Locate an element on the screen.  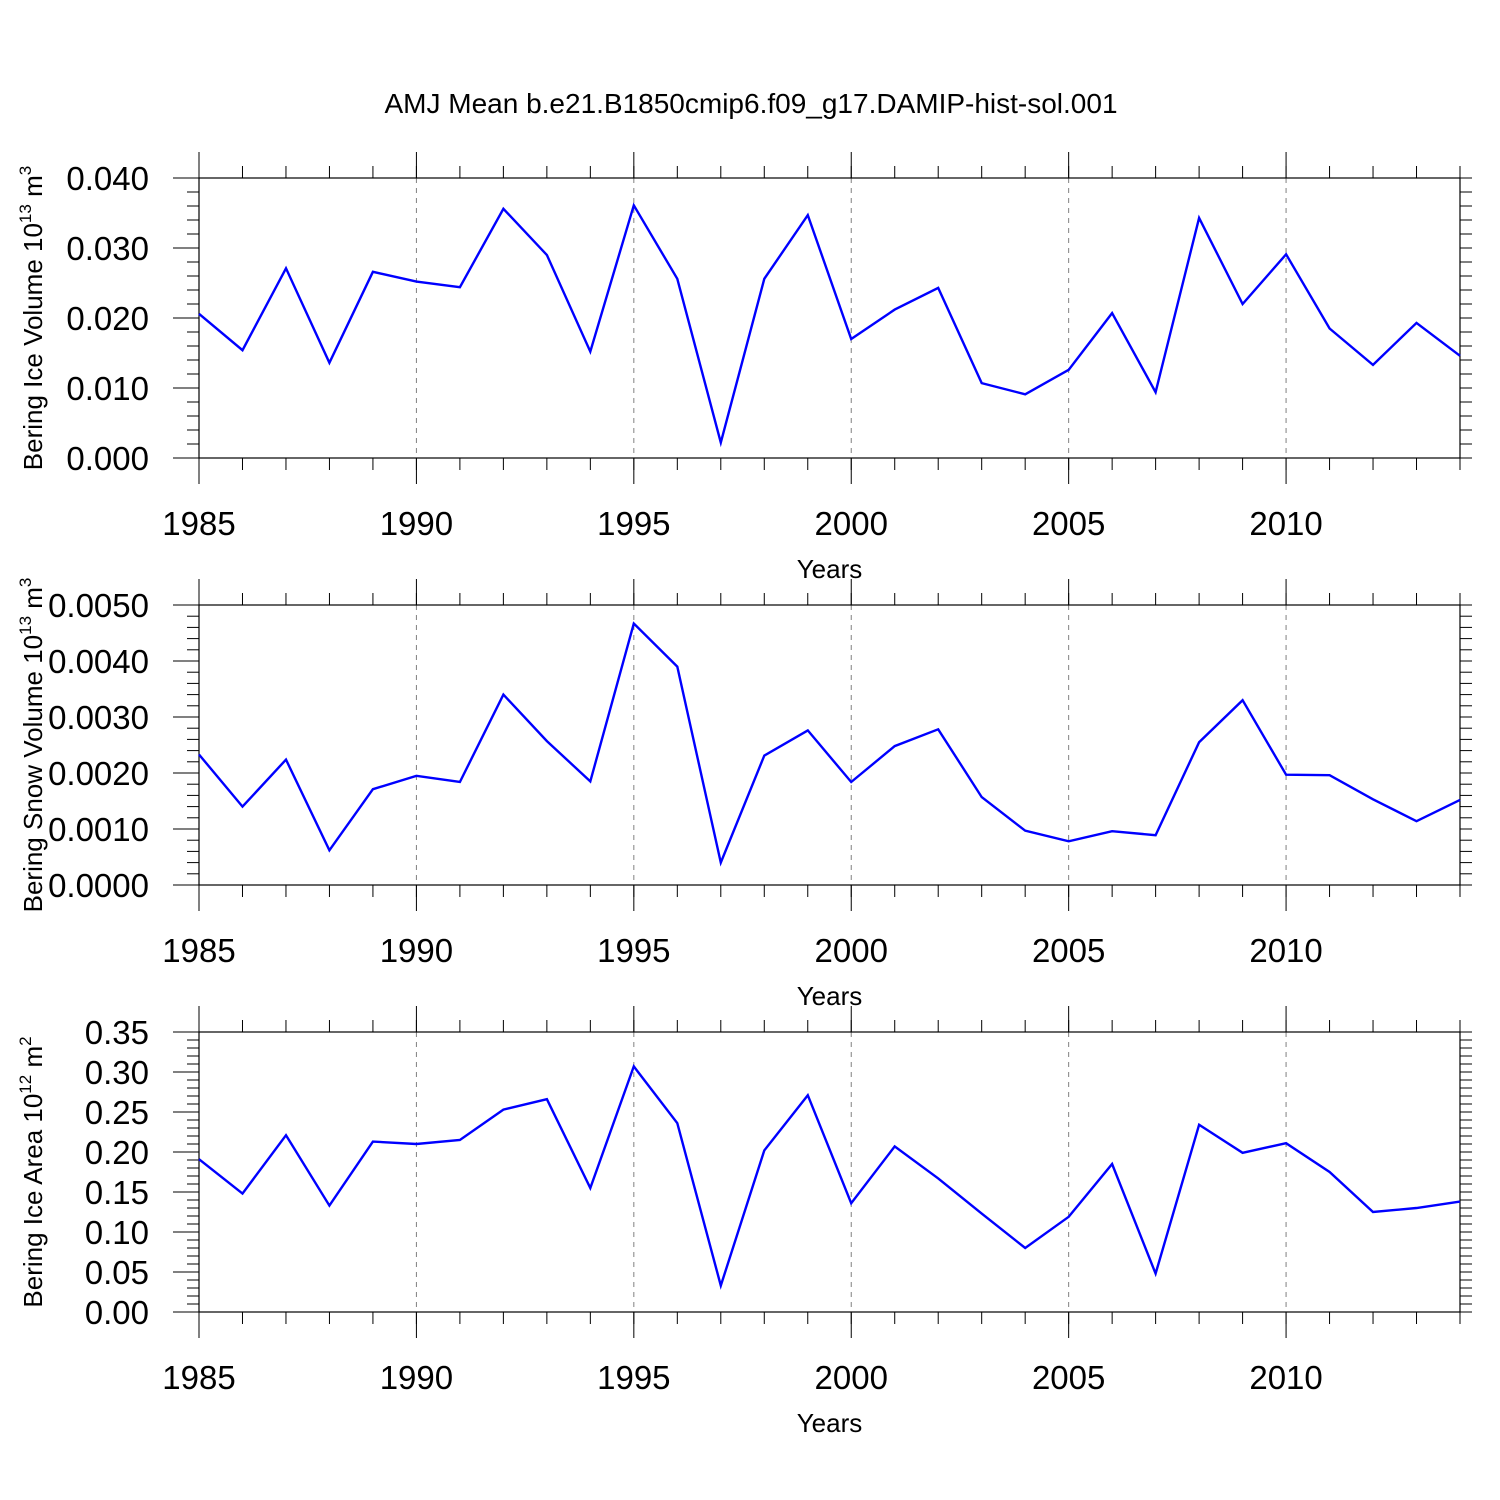
y-axis-label: Bering Ice Volume 1013 m3 is located at coordinates (32, 318).